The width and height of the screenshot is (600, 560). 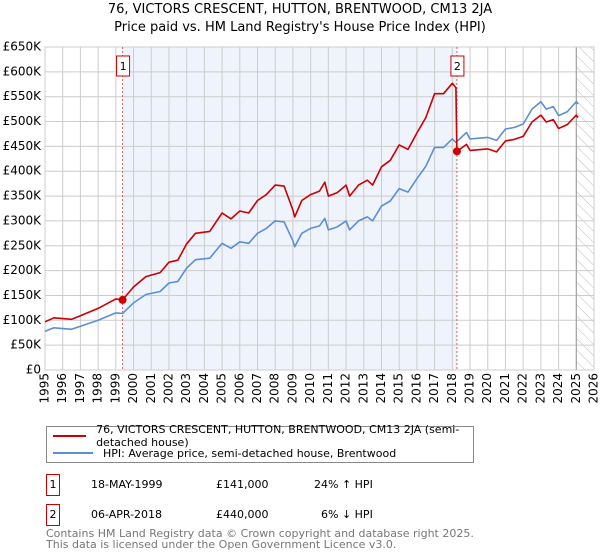 What do you see at coordinates (487, 388) in the screenshot?
I see `x-tick-label: 2020` at bounding box center [487, 388].